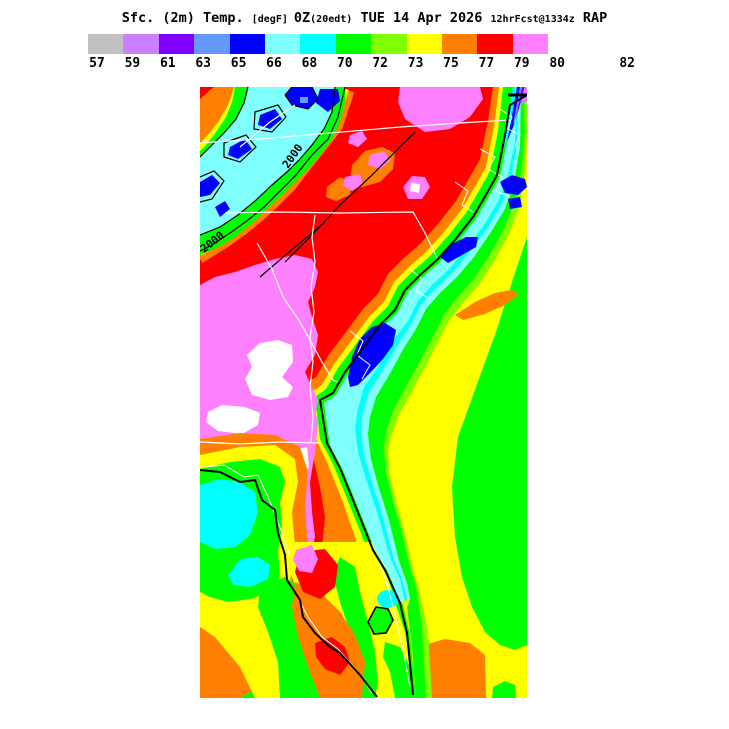 This screenshot has width=729, height=729. I want to click on mountain-ltcyan-core, so click(267, 161).